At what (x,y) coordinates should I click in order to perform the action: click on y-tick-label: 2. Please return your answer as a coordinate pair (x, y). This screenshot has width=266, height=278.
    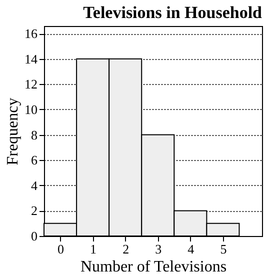
    Looking at the image, I should click on (34, 210).